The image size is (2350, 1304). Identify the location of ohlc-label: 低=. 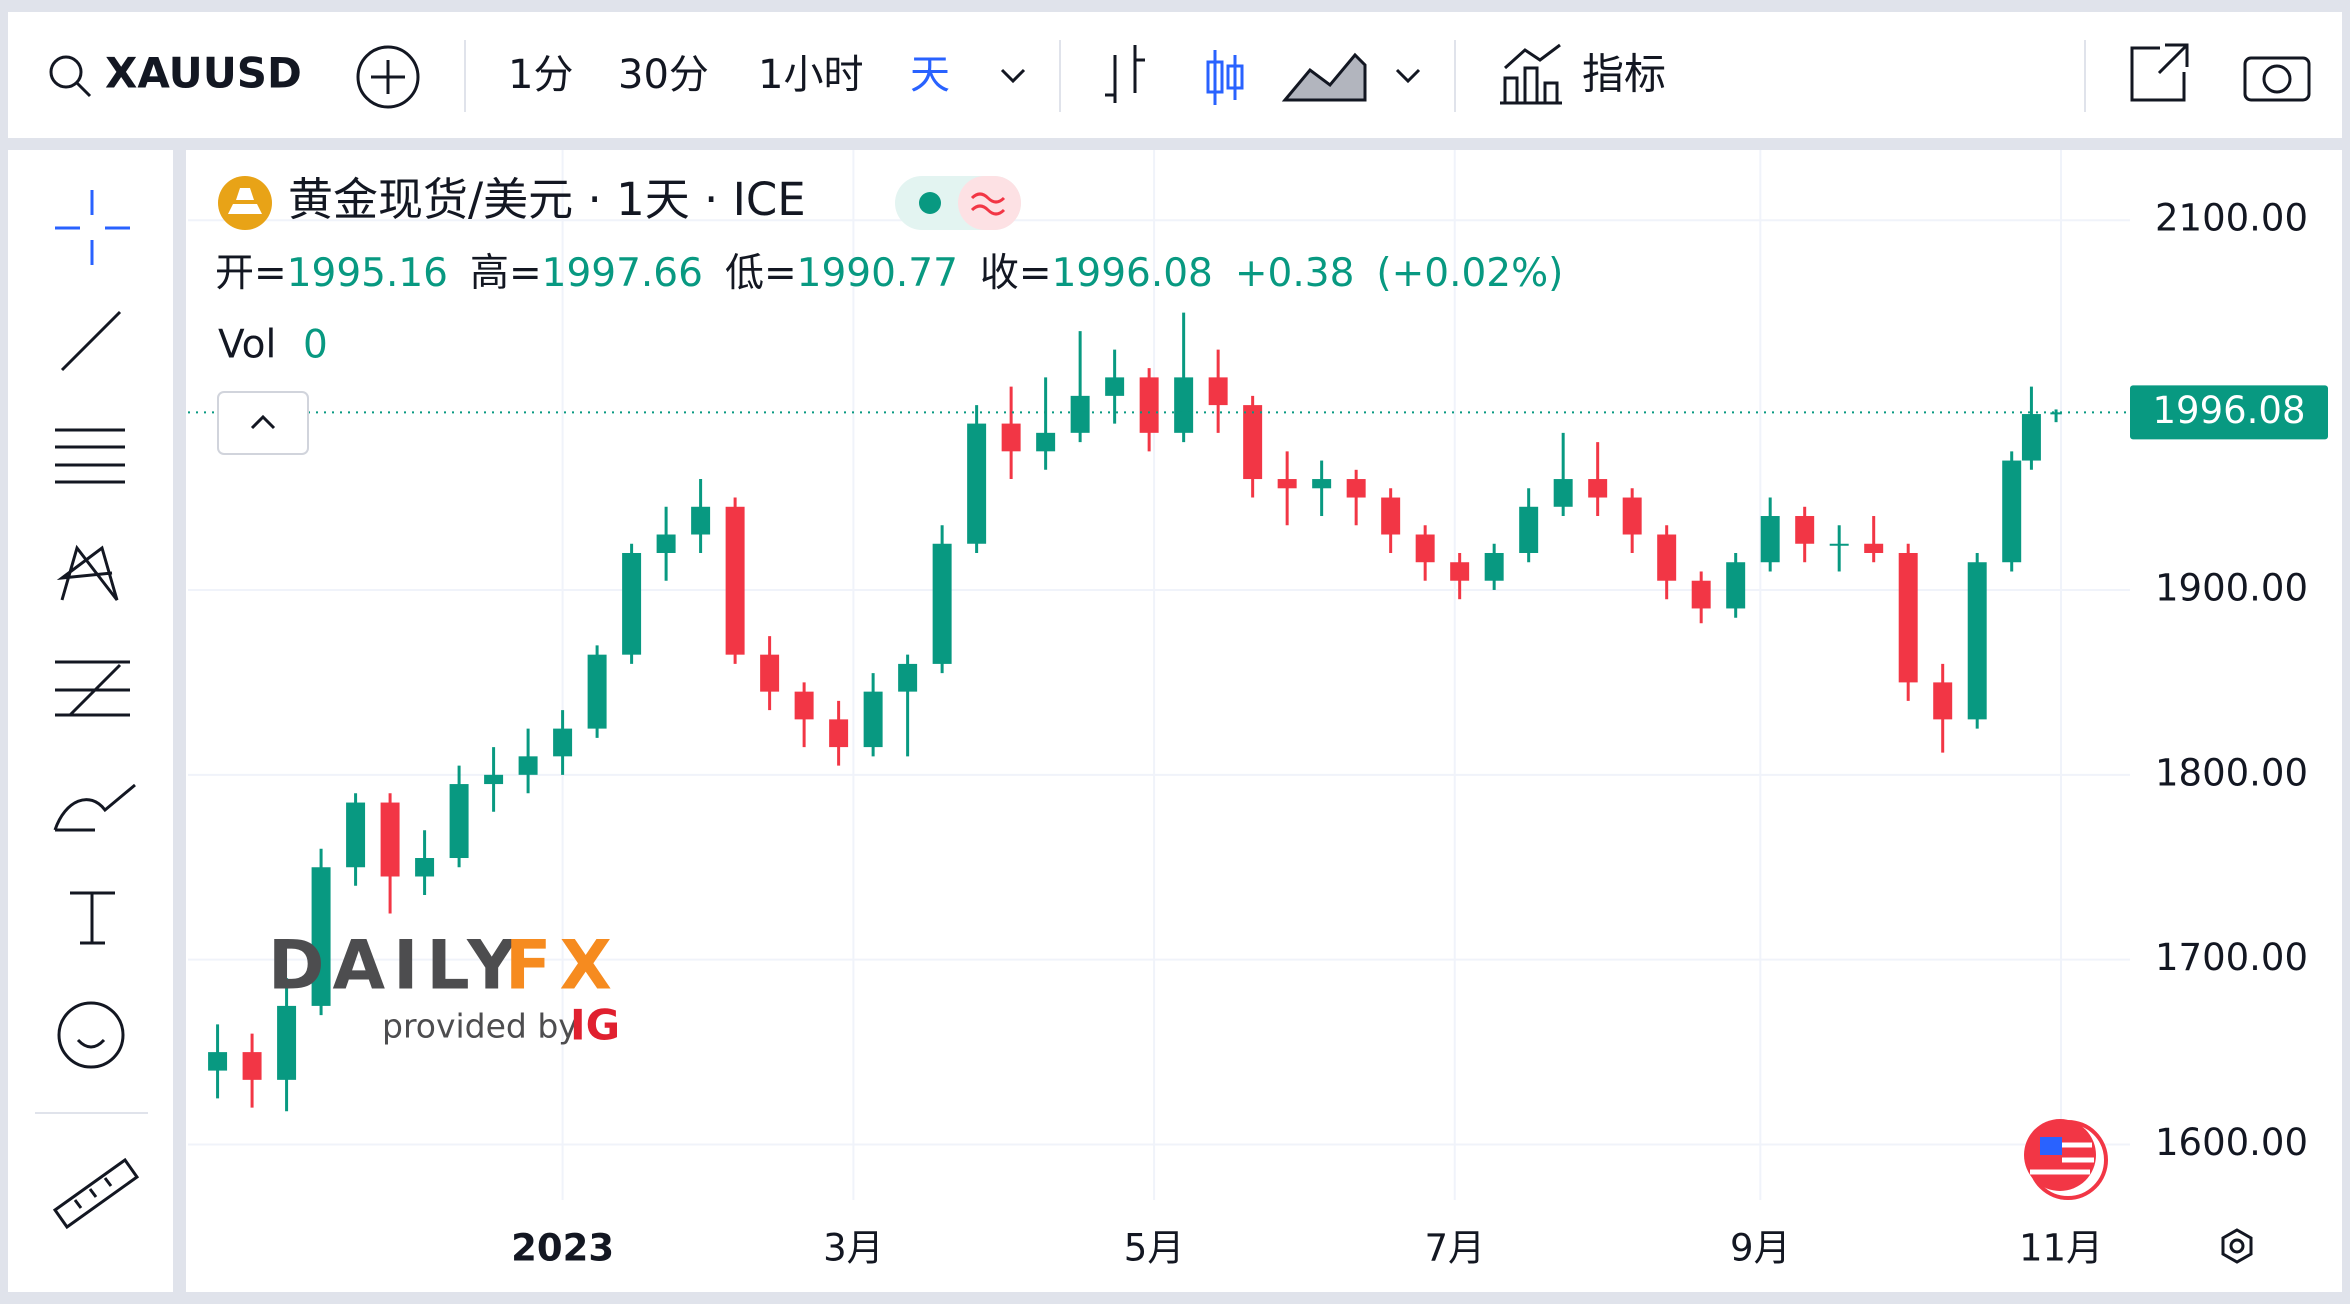
(761, 273).